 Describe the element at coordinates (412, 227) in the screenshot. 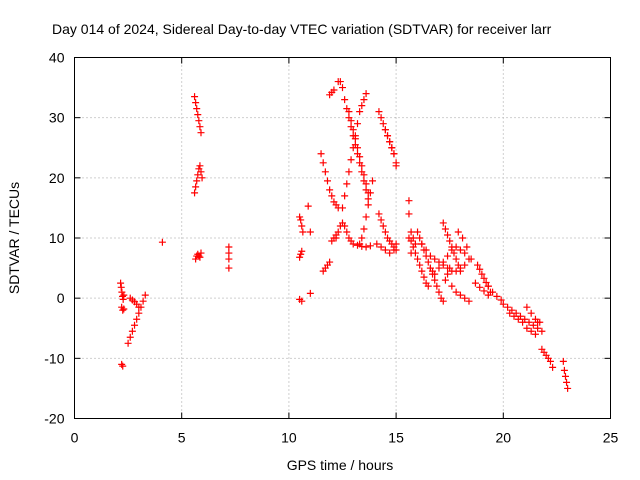

I see `series-arc-15a` at that location.